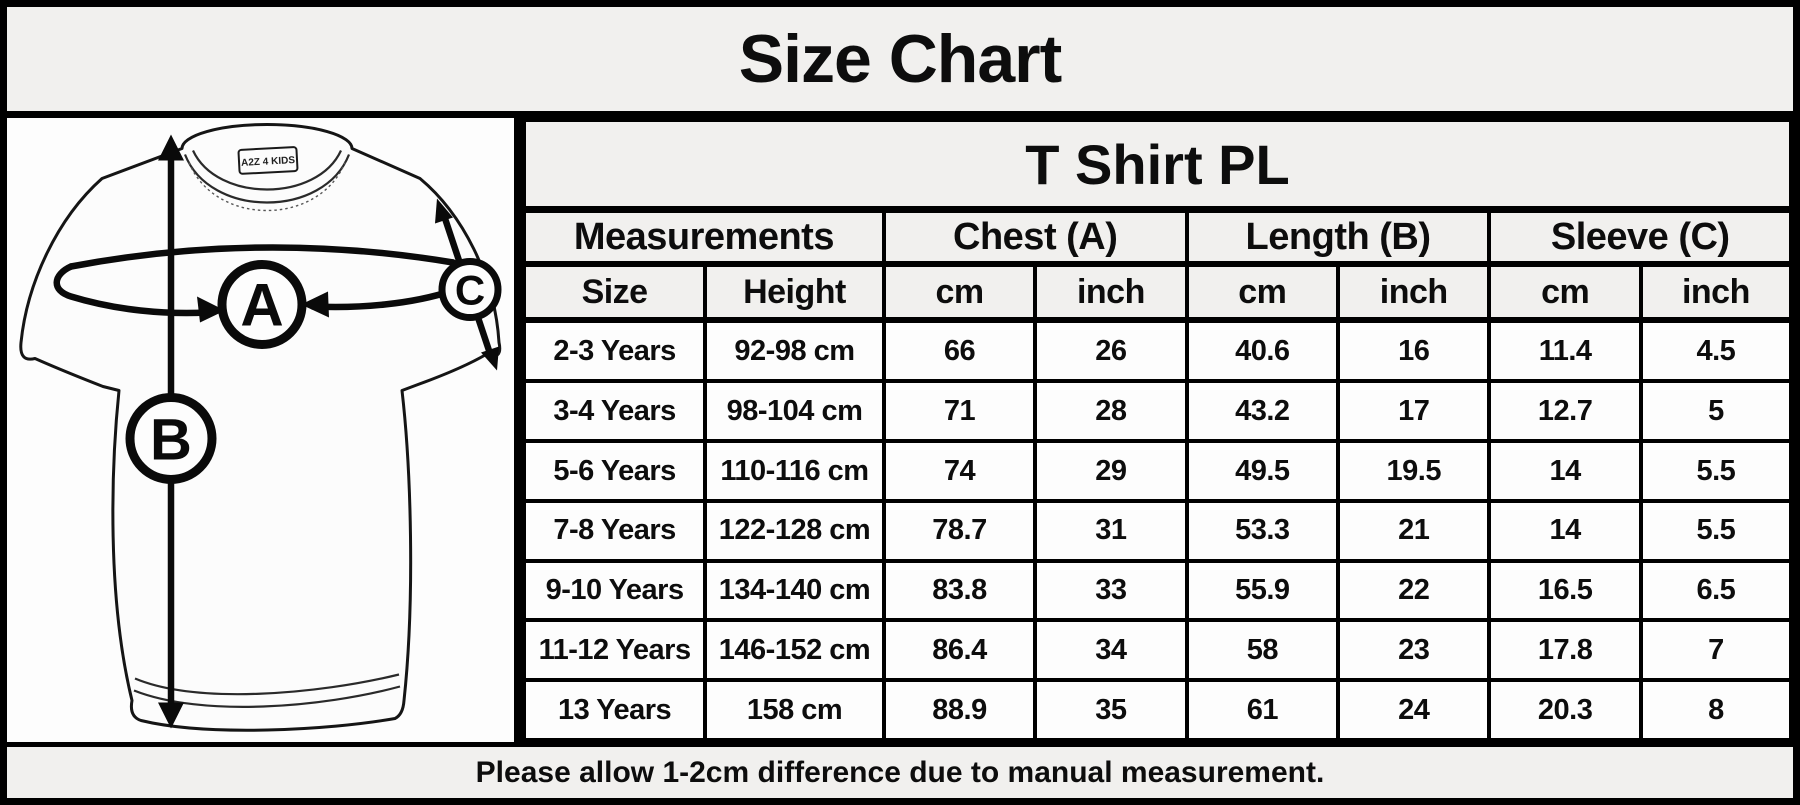 Image resolution: width=1800 pixels, height=805 pixels. I want to click on group-header-sleeve: Sleeve (C), so click(1640, 237).